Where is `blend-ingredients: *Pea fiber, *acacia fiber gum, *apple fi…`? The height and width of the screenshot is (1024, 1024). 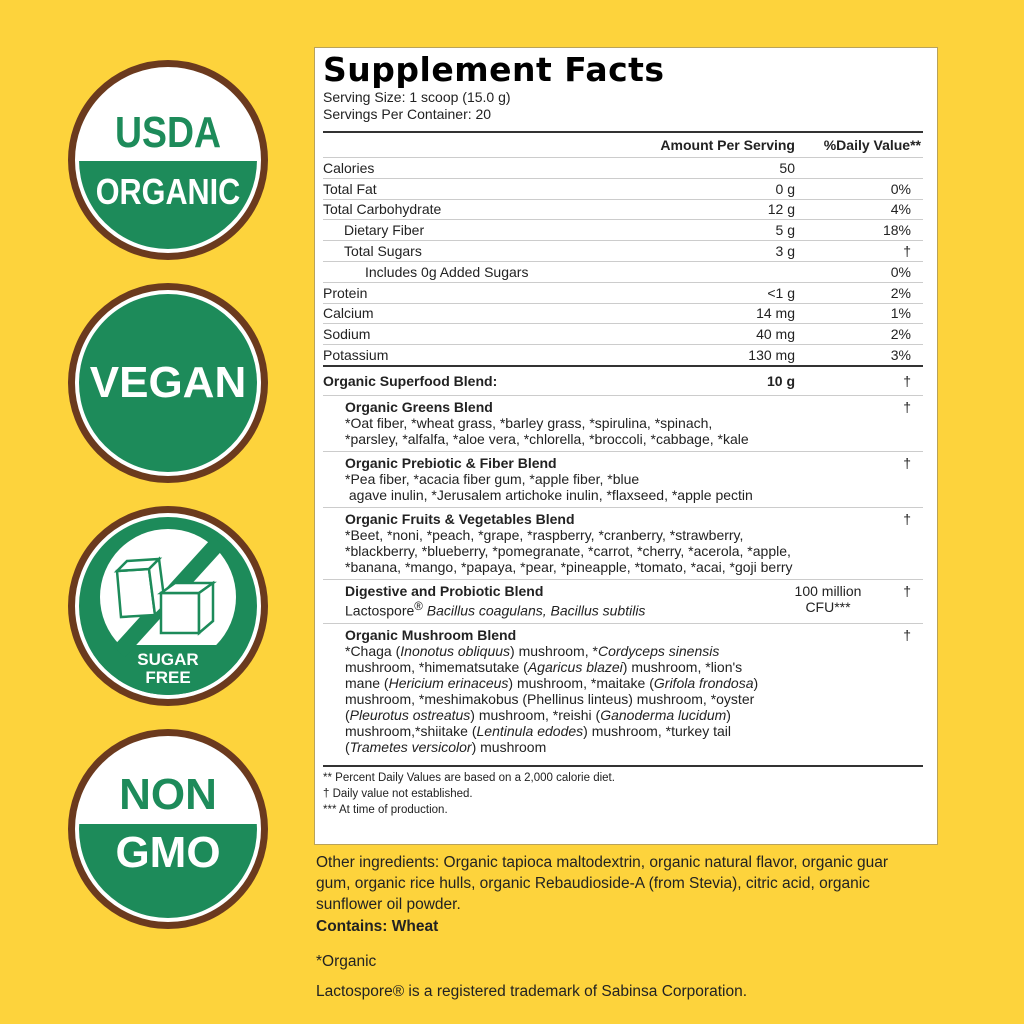
blend-ingredients: *Pea fiber, *acacia fiber gum, *apple fi… is located at coordinates (549, 486).